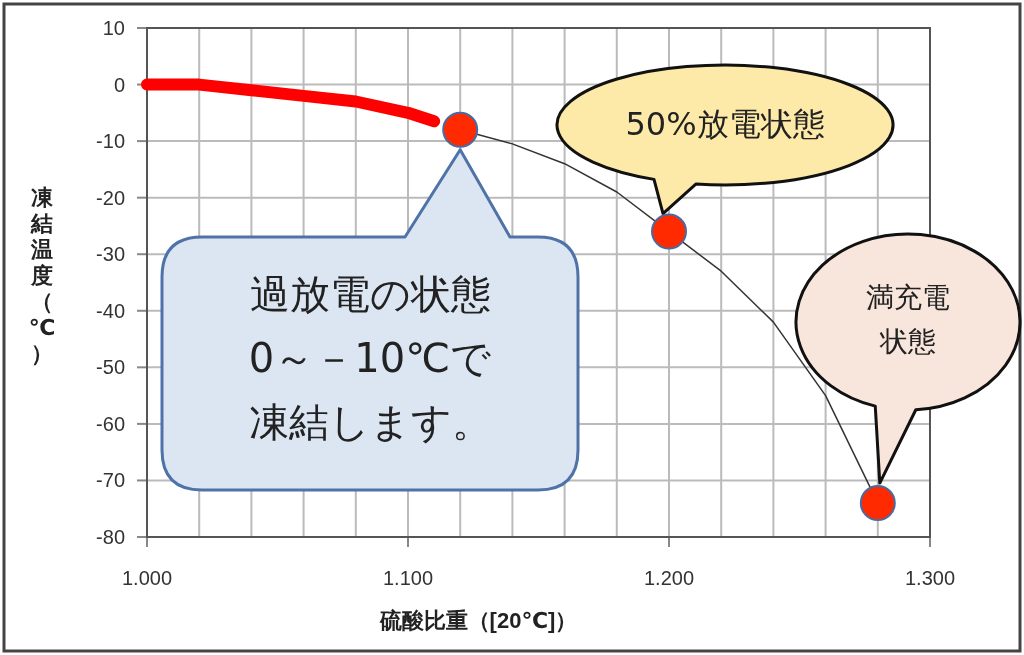 This screenshot has height=655, width=1024. What do you see at coordinates (908, 320) in the screenshot?
I see `annotation: 満充電状態` at bounding box center [908, 320].